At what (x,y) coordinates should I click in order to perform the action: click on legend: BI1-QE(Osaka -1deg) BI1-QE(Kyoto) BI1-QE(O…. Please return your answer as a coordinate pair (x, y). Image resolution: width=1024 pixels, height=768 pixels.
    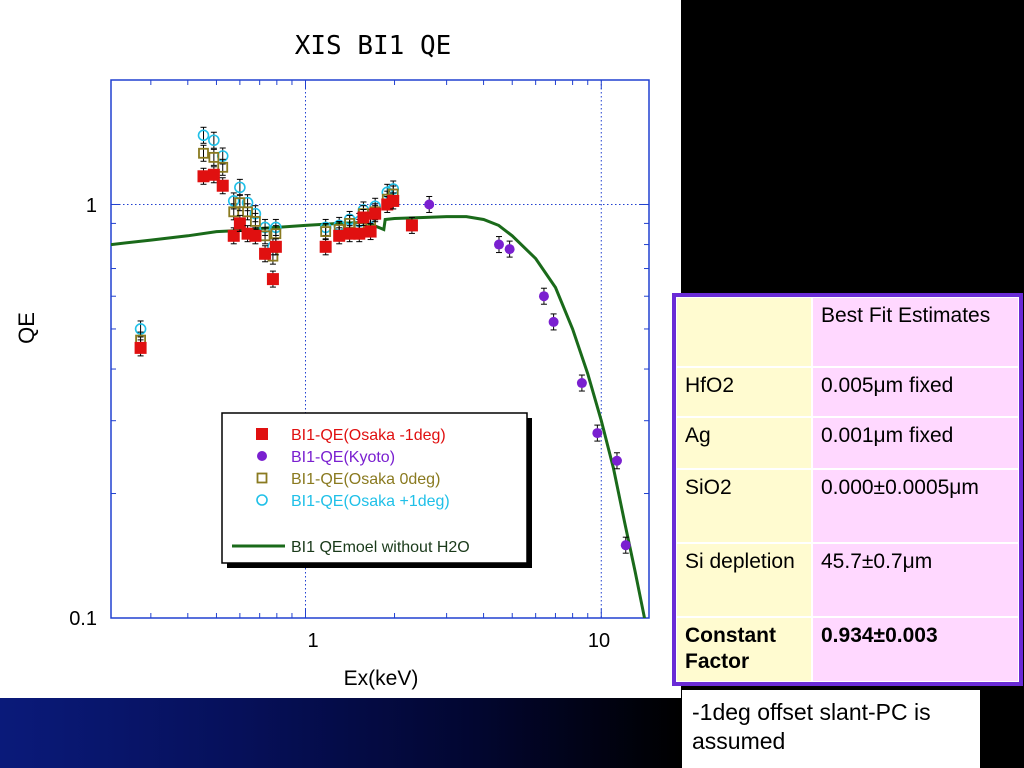
    Looking at the image, I should click on (376, 490).